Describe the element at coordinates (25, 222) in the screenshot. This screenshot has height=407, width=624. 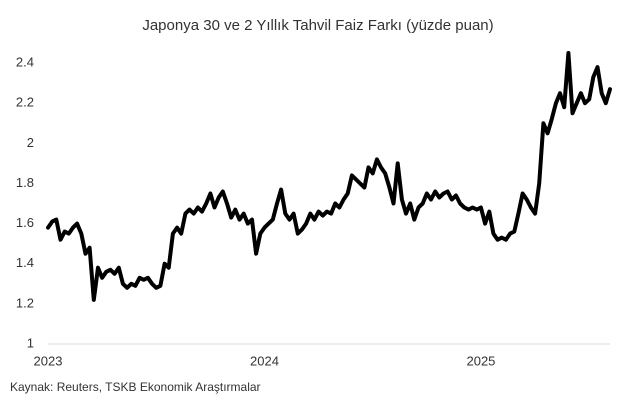
I see `y-tick-label: 1.6` at that location.